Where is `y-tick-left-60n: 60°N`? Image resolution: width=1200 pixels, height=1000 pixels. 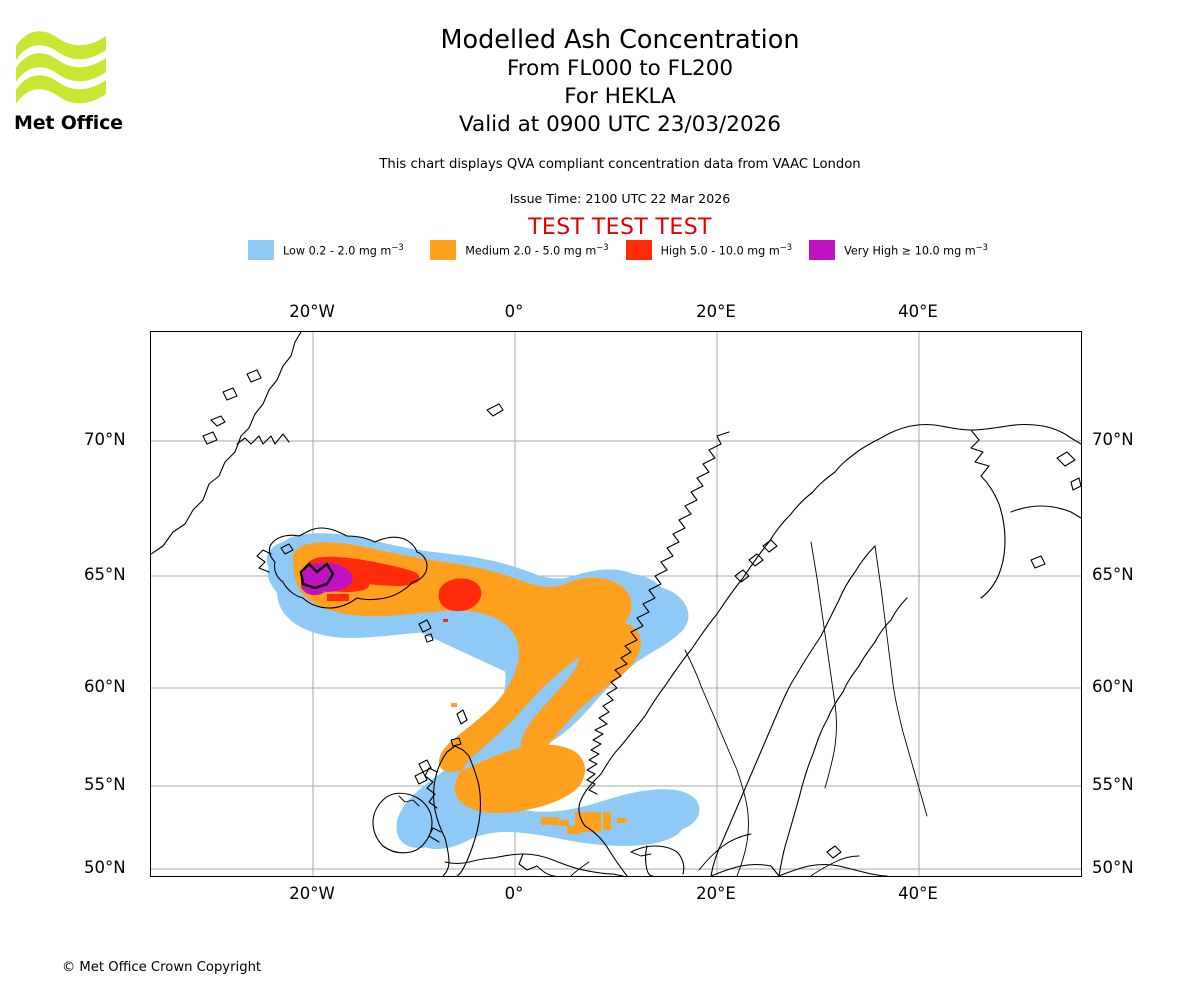 y-tick-left-60n: 60°N is located at coordinates (105, 686).